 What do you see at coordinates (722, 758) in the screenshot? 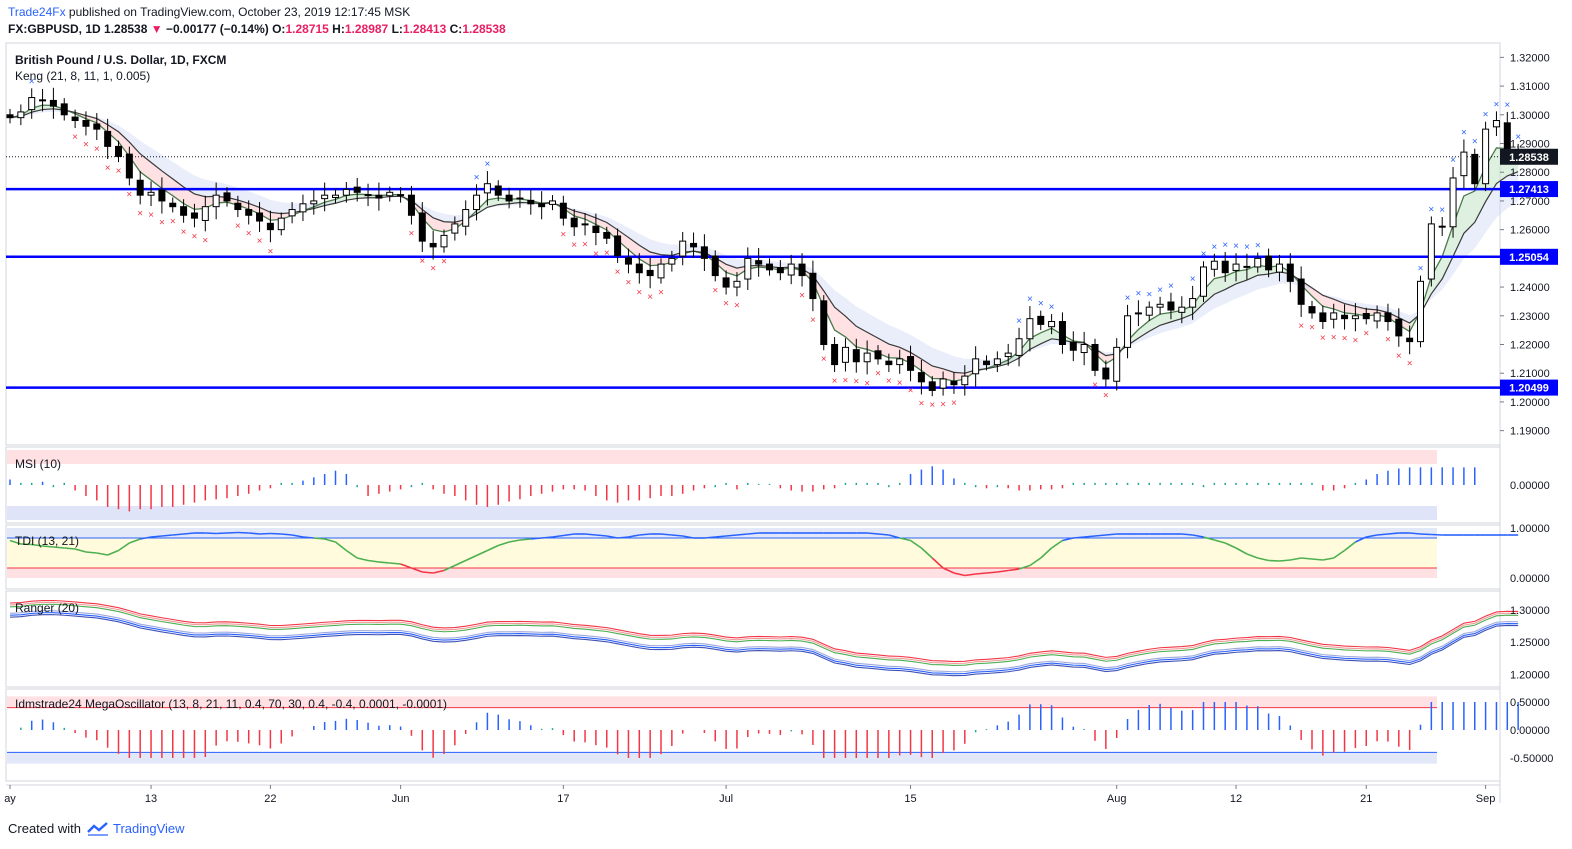
I see `osc-lower-band` at bounding box center [722, 758].